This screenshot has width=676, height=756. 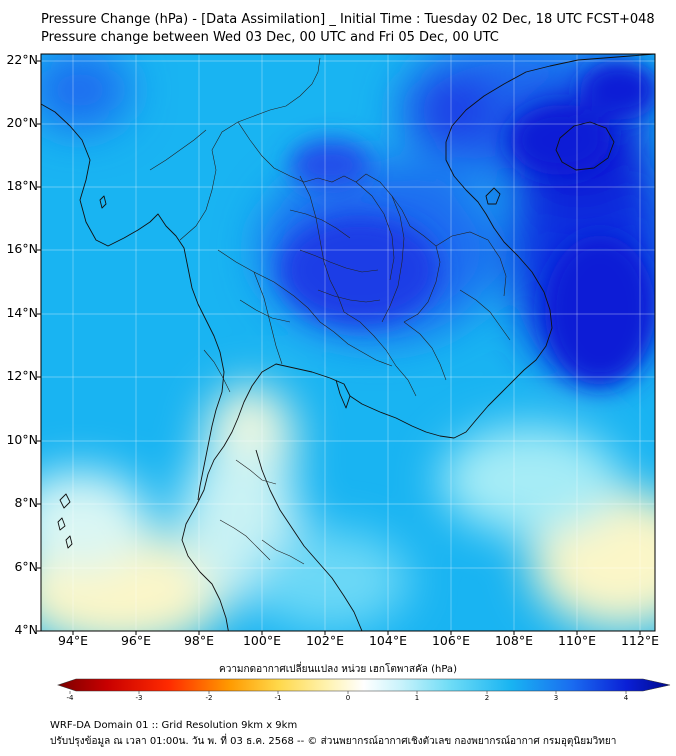 I want to click on lat-label-16n: 16°N, so click(x=22, y=248).